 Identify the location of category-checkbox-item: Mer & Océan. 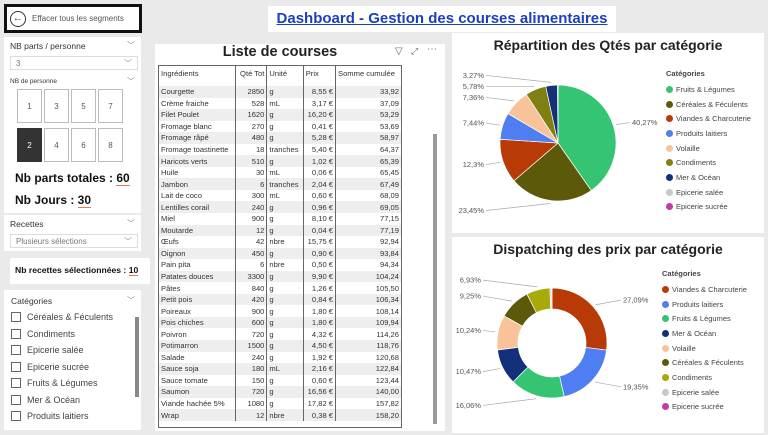
(62, 400).